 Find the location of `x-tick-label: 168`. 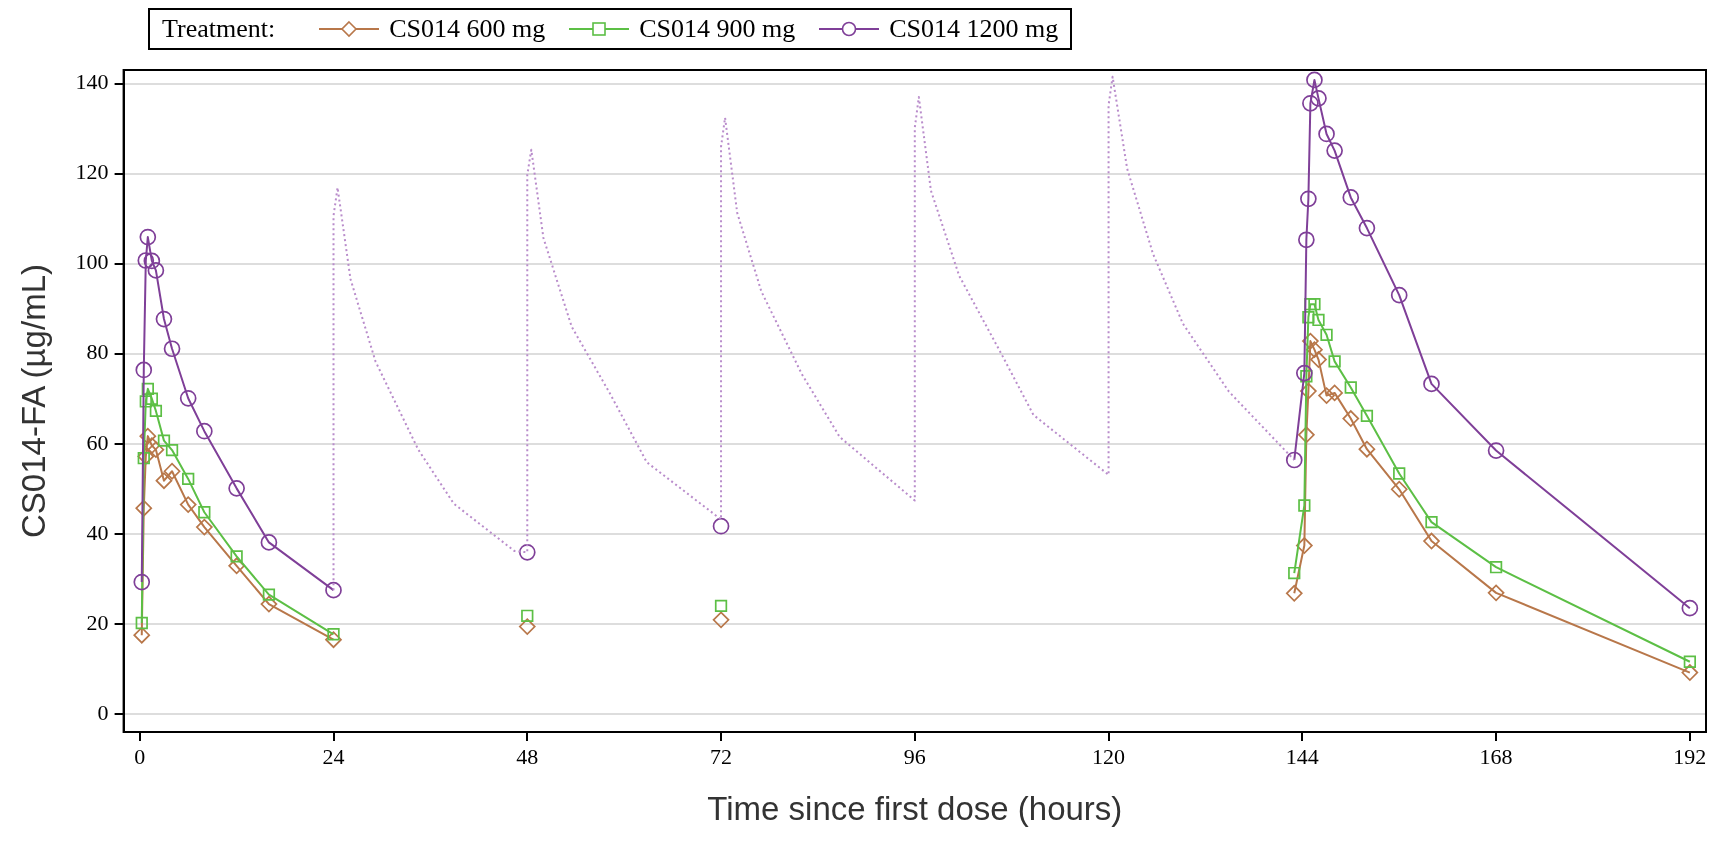

x-tick-label: 168 is located at coordinates (1496, 756).